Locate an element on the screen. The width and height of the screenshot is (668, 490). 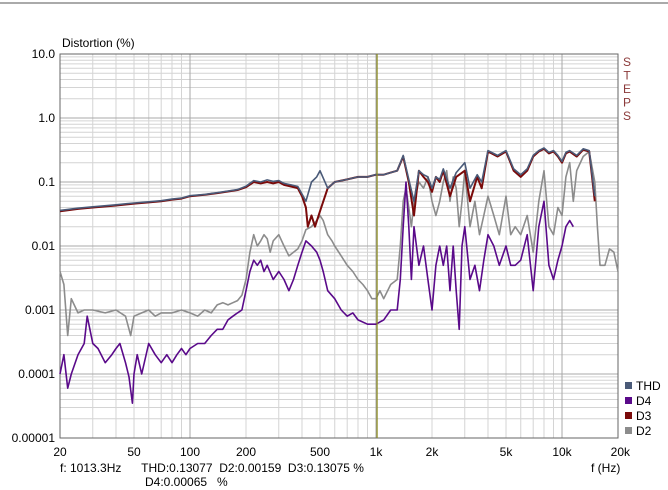
x-tick-labels: 20 50 100 200 500 1k 2k 5k 10k 20k is located at coordinates (342, 452).